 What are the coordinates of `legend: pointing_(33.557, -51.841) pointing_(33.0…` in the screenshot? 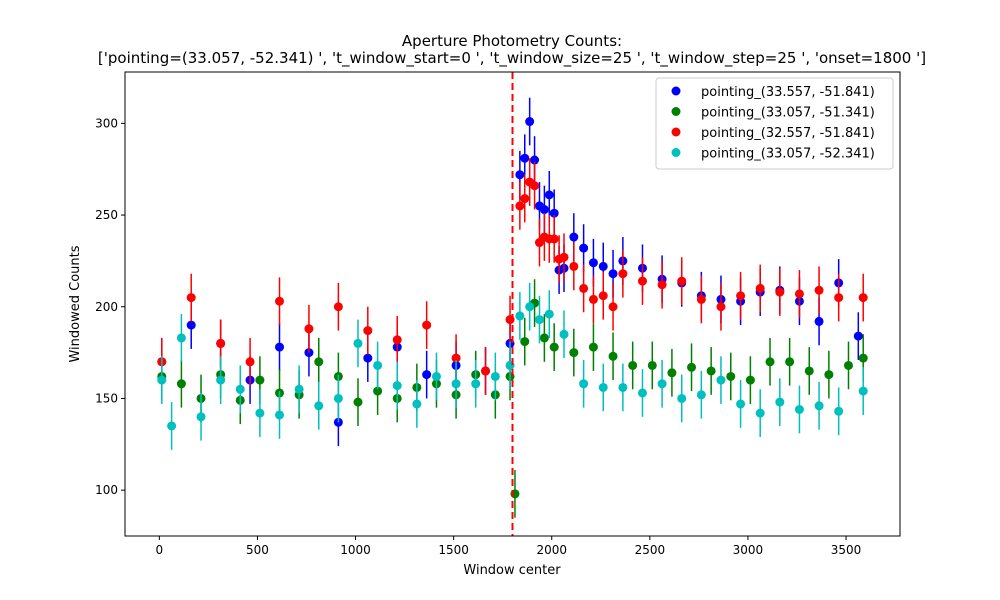 It's located at (774, 123).